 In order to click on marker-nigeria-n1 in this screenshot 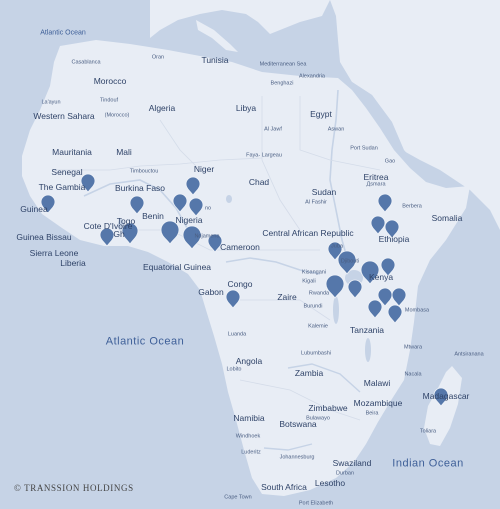, I will do `click(180, 203)`.